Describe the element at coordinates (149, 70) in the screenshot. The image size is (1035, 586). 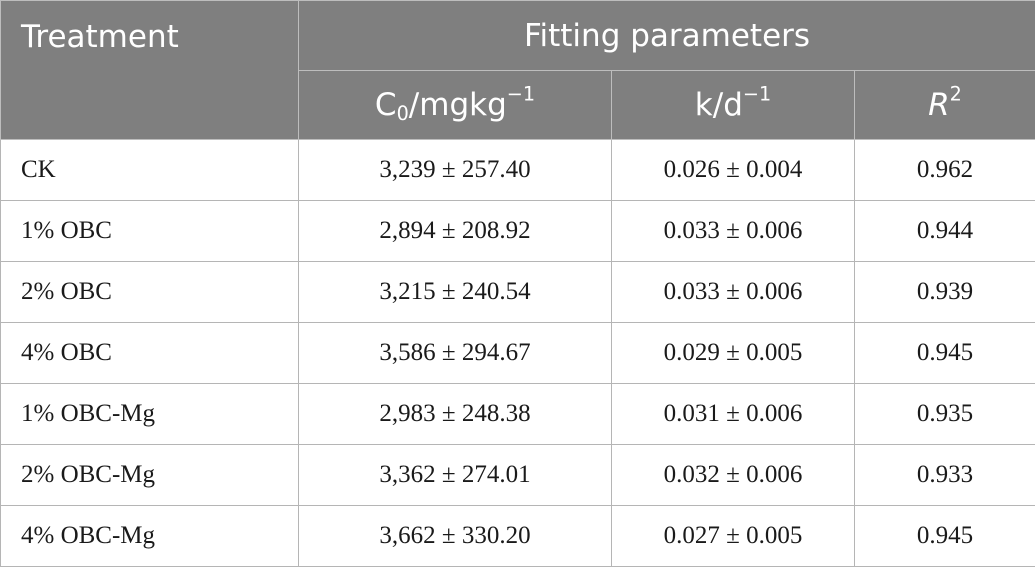
I see `header-treatment: Treatment` at that location.